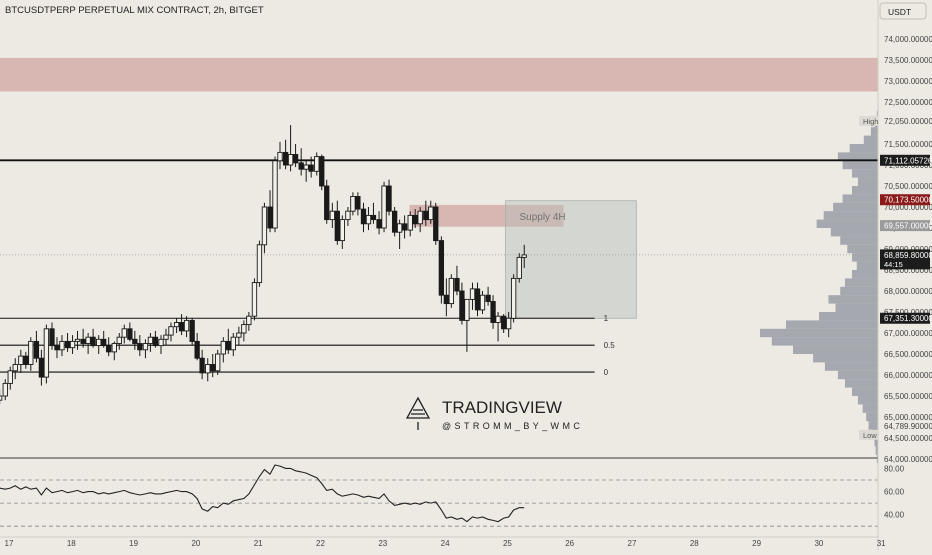 Image resolution: width=932 pixels, height=555 pixels. I want to click on price-tick-label: 70,000.00000, so click(908, 207).